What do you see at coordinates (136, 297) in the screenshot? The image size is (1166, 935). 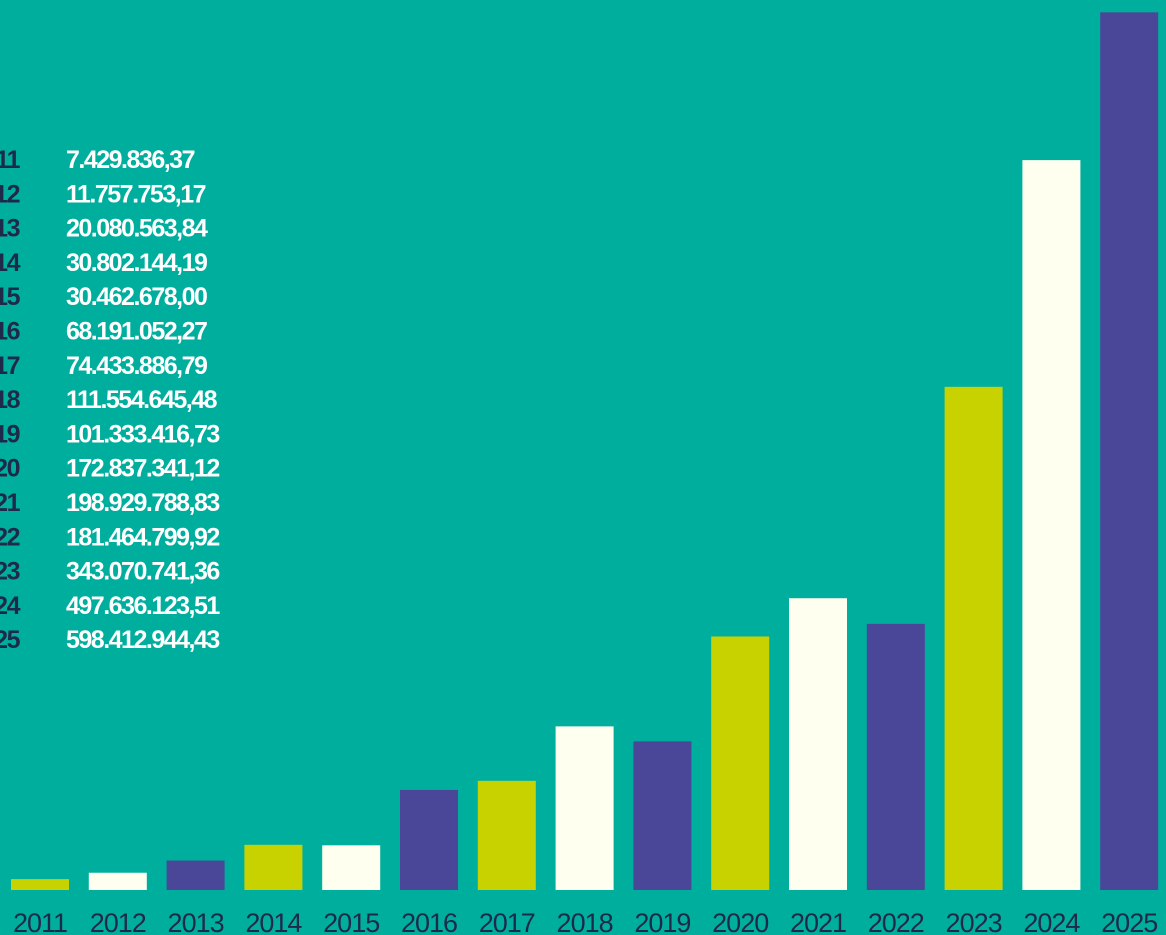 I see `list-value: 30.462.678,00` at bounding box center [136, 297].